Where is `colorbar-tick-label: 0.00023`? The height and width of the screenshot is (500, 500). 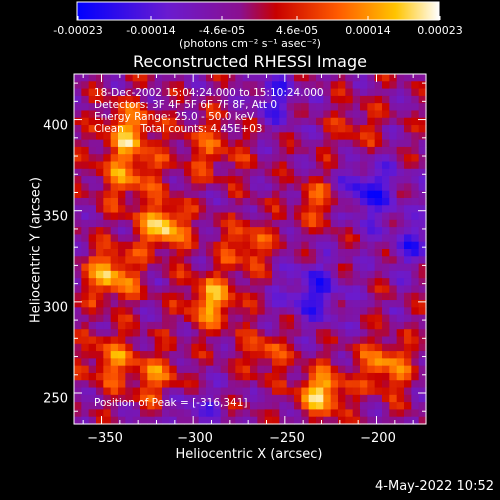
colorbar-tick-label: 0.00023 is located at coordinates (440, 30).